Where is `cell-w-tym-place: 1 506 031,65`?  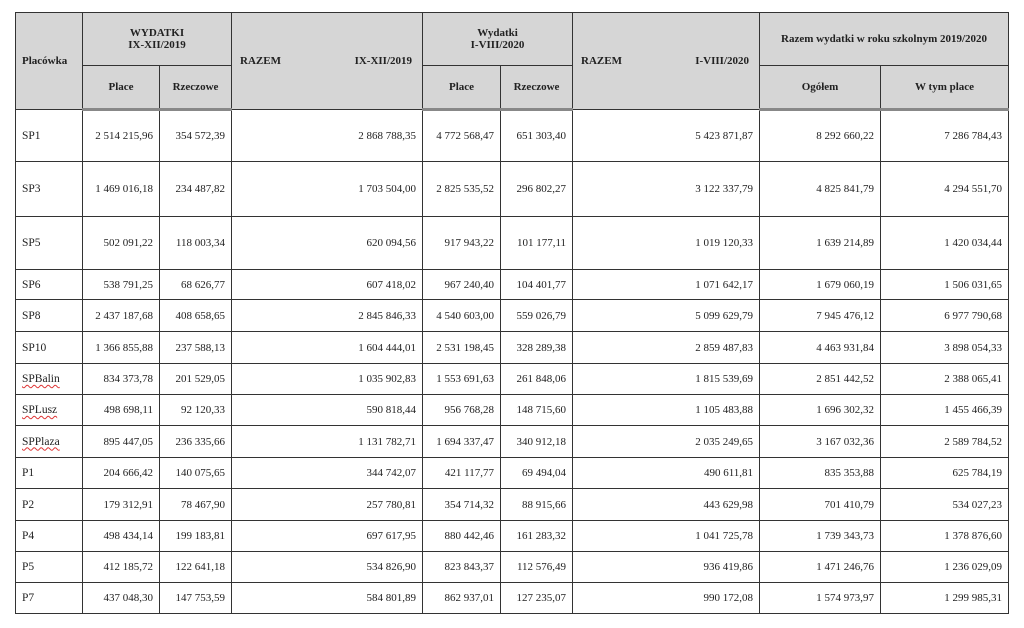 cell-w-tym-place: 1 506 031,65 is located at coordinates (945, 284).